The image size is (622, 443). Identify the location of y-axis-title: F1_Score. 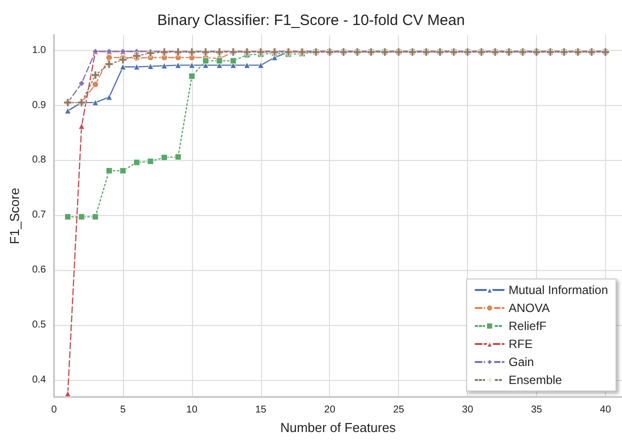
(14, 216).